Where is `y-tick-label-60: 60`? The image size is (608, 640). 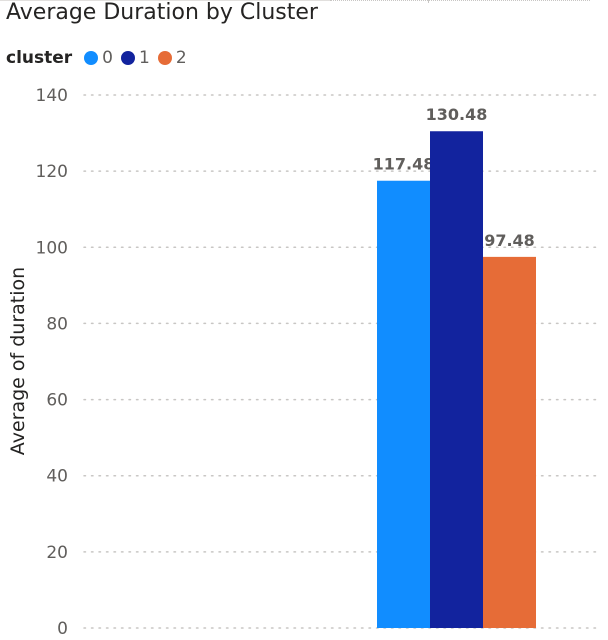
y-tick-label-60: 60 is located at coordinates (57, 401).